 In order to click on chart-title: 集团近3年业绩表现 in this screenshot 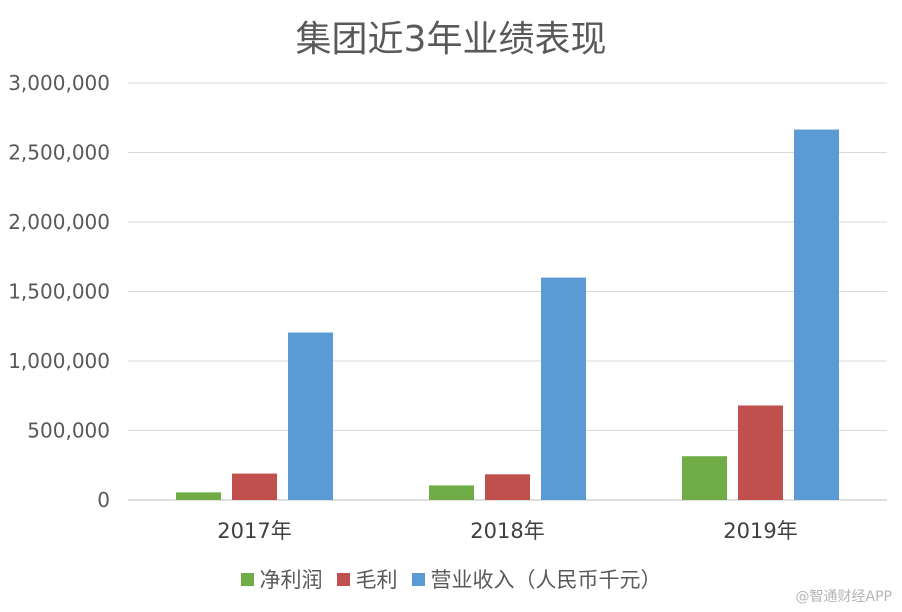, I will do `click(451, 39)`.